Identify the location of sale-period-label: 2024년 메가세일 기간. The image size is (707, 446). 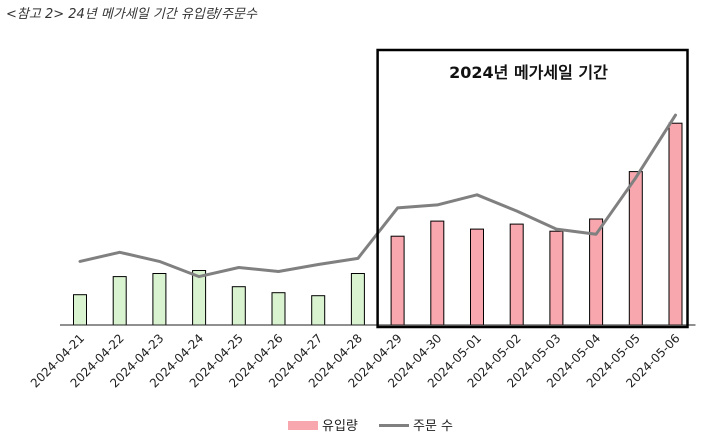
(528, 72).